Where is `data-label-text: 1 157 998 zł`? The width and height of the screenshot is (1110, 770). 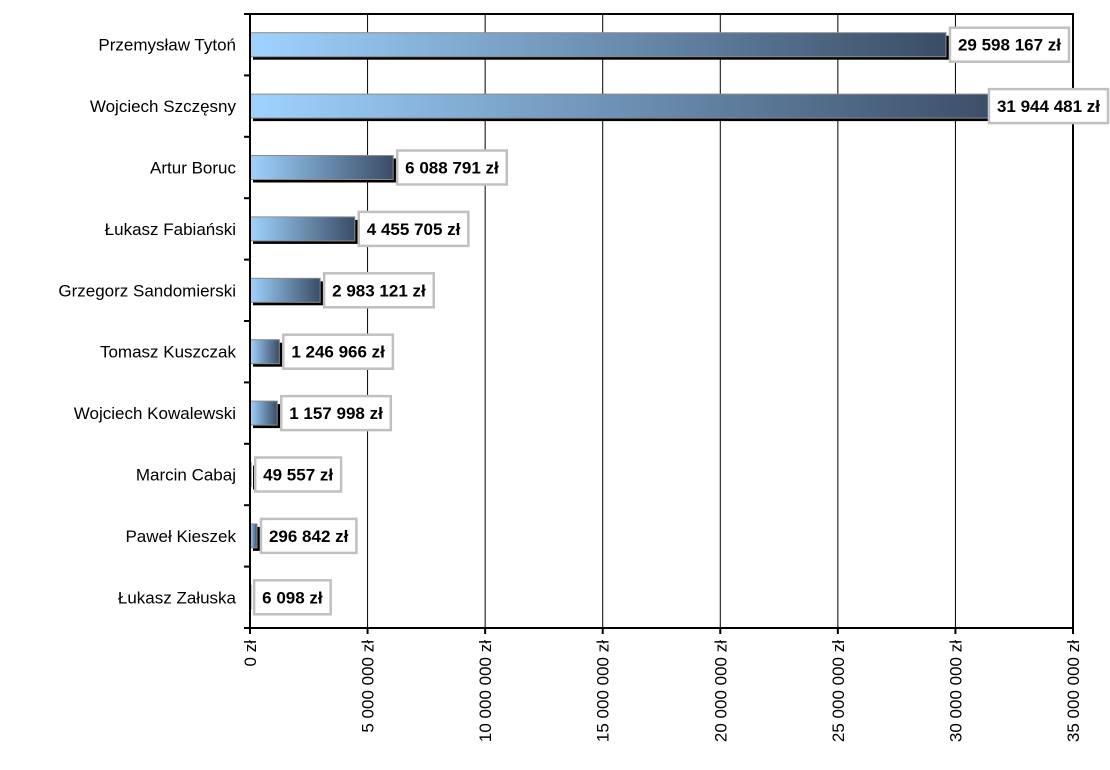
data-label-text: 1 157 998 zł is located at coordinates (336, 413).